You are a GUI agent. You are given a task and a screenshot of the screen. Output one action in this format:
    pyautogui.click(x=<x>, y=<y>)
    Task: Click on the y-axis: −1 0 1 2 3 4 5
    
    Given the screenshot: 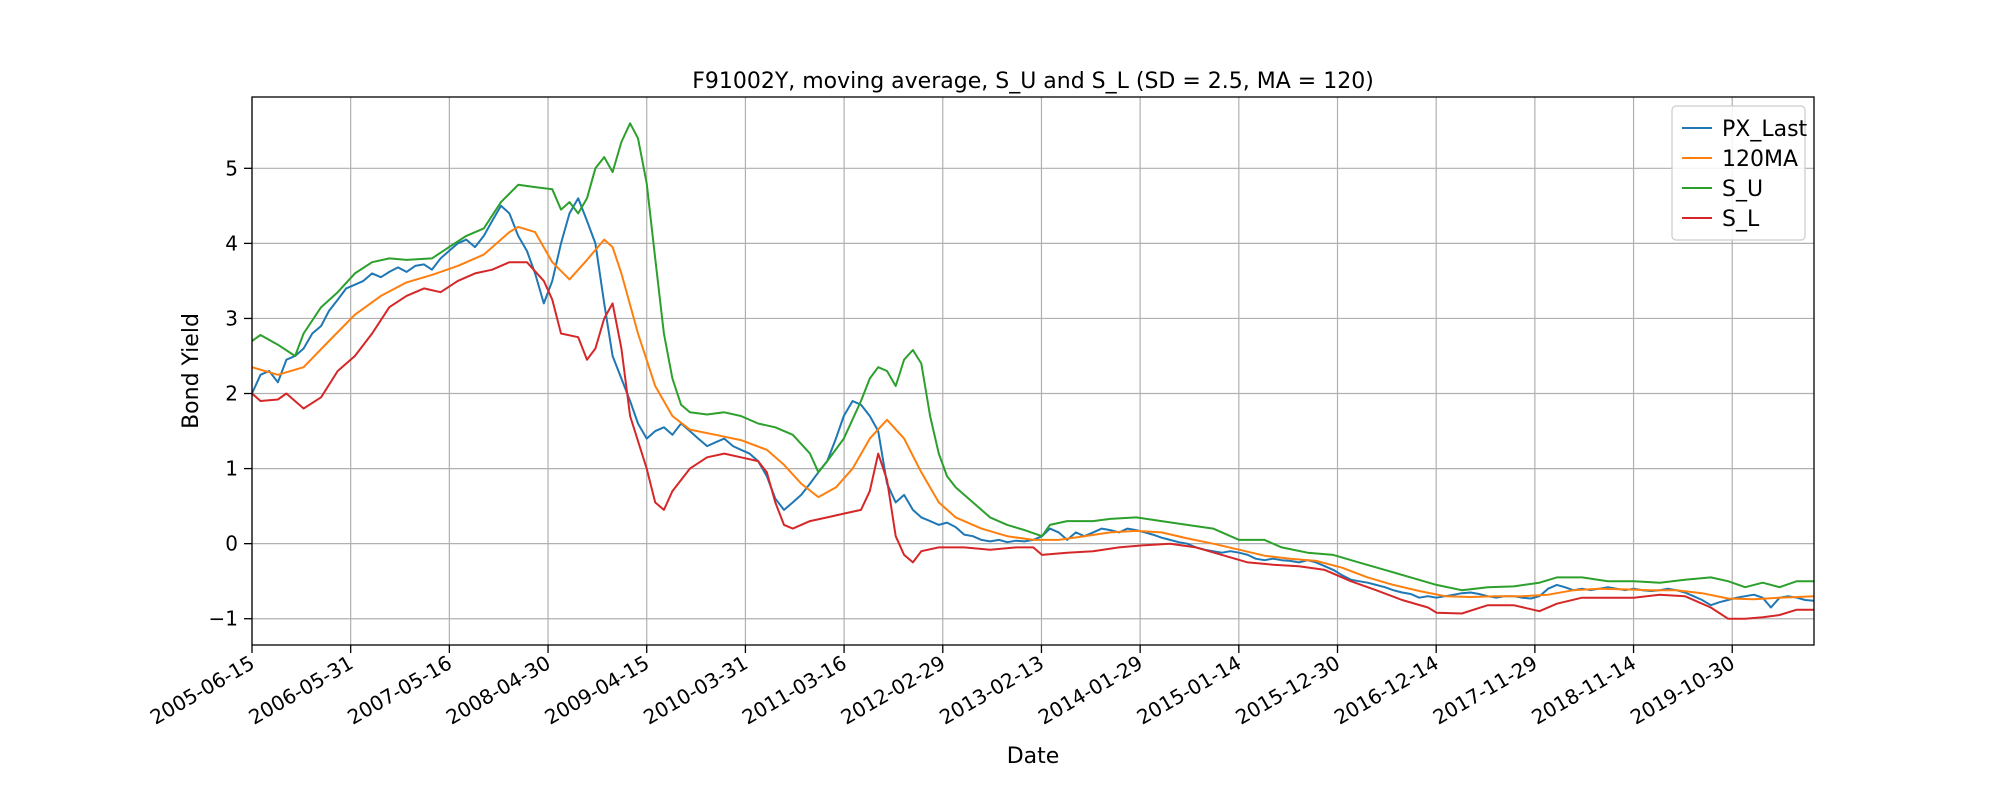 What is the action you would take?
    pyautogui.click(x=230, y=393)
    